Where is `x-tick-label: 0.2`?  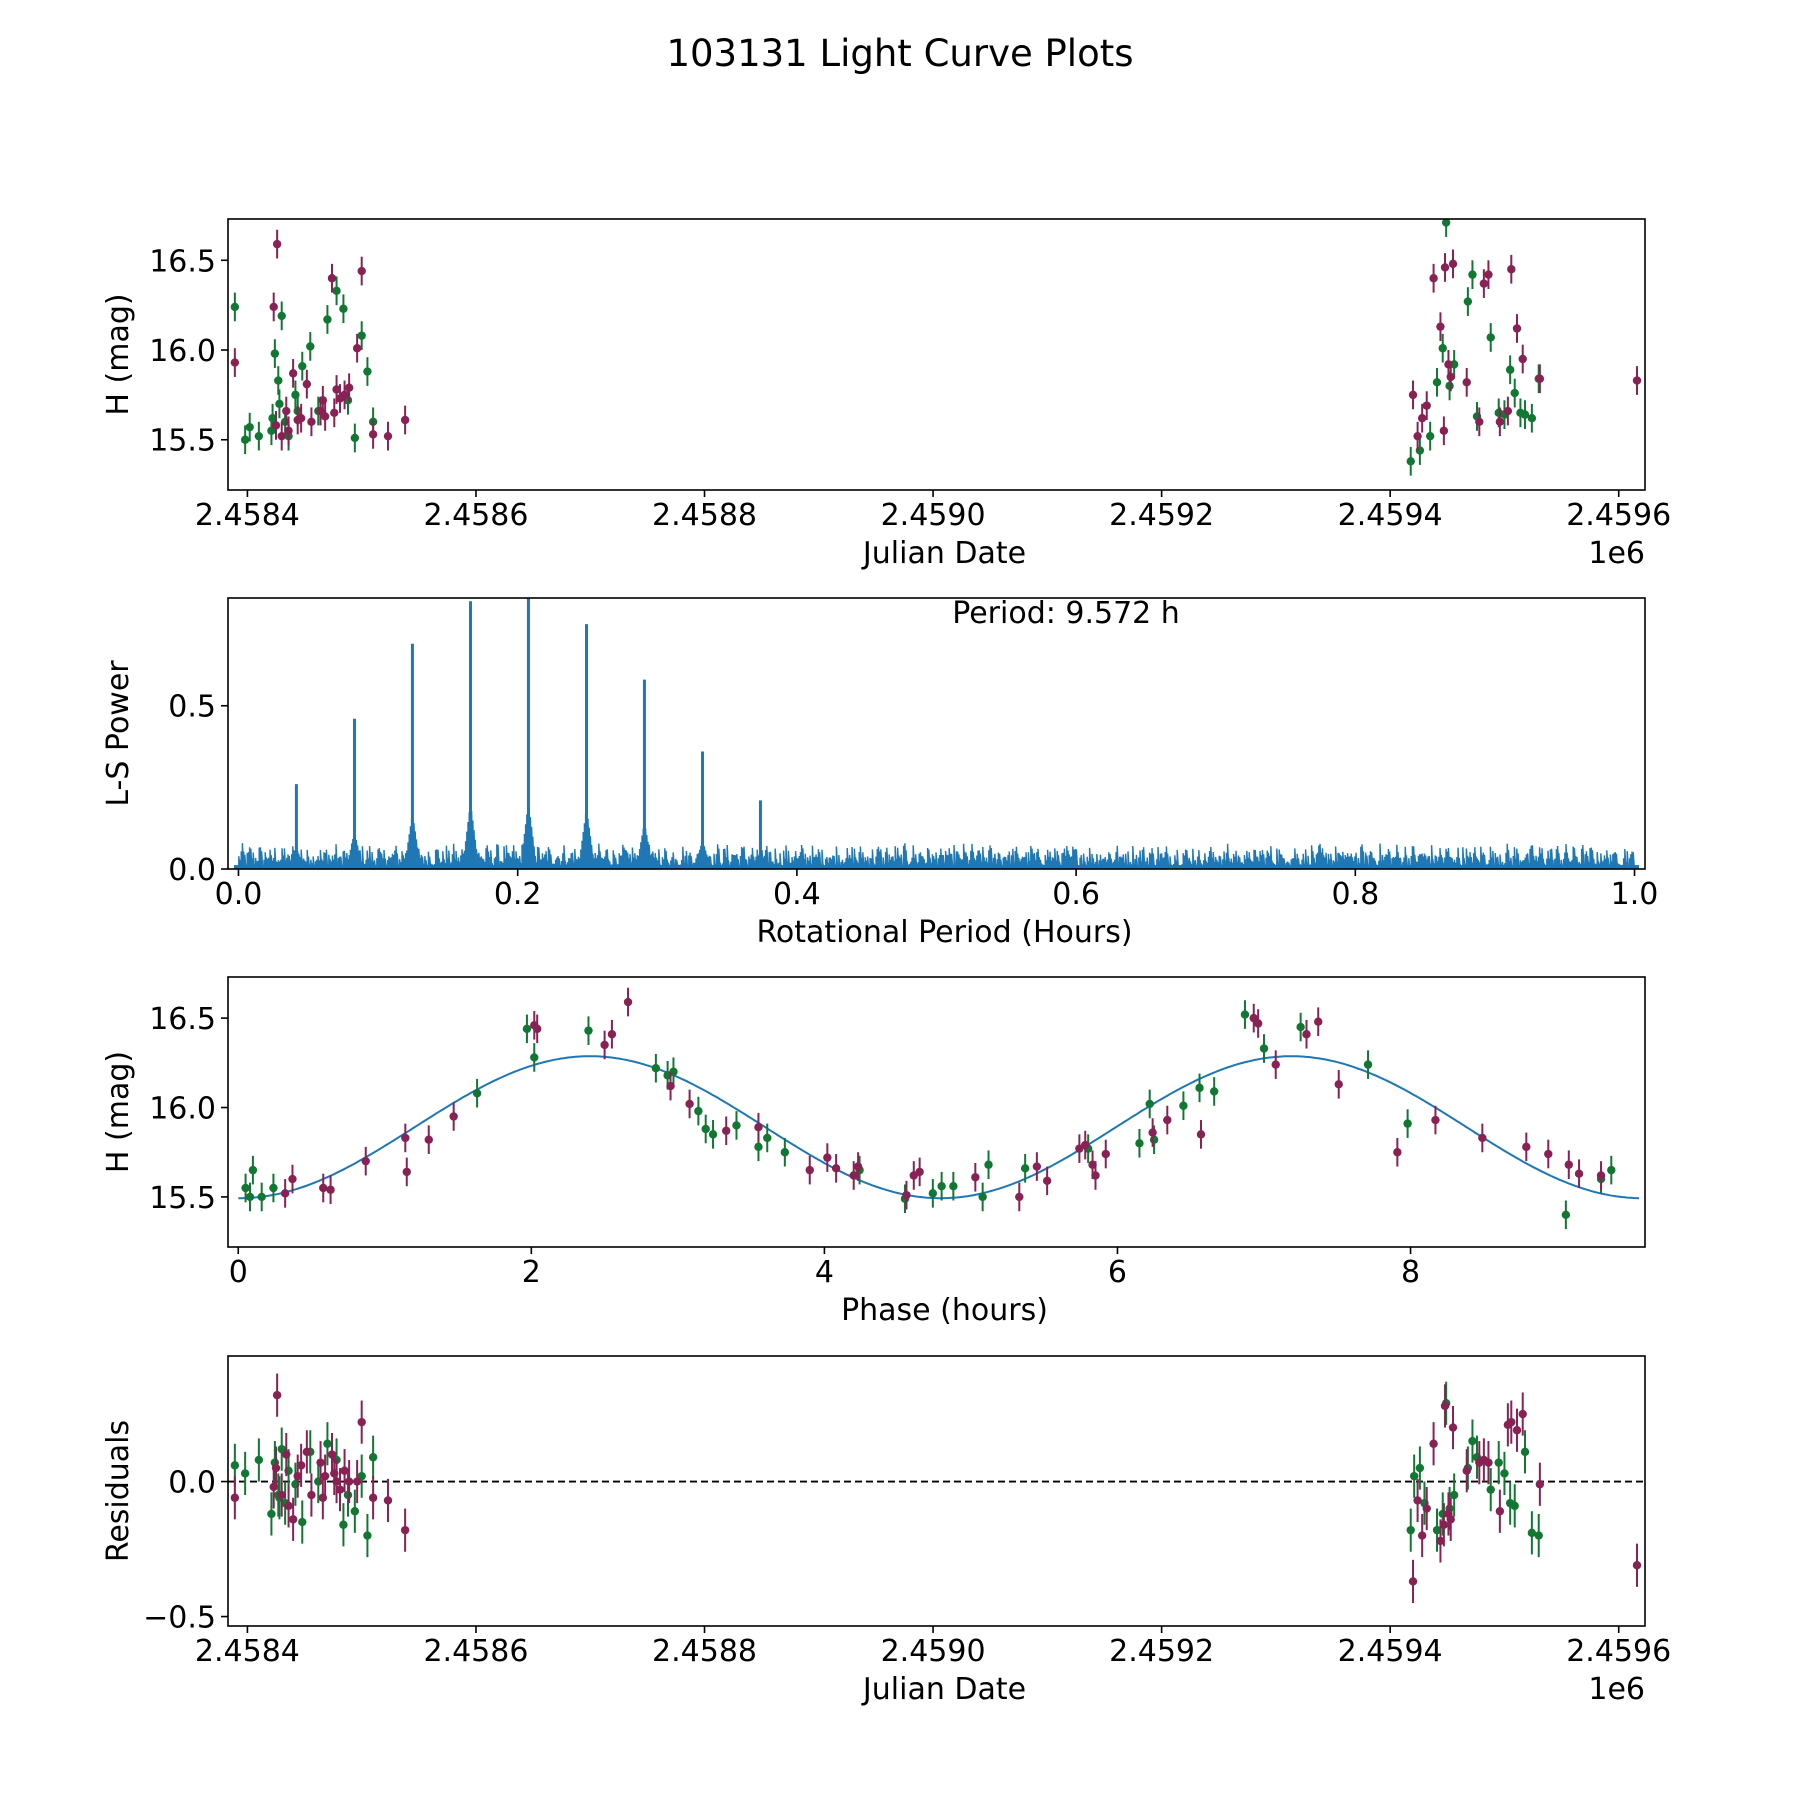
x-tick-label: 0.2 is located at coordinates (518, 894).